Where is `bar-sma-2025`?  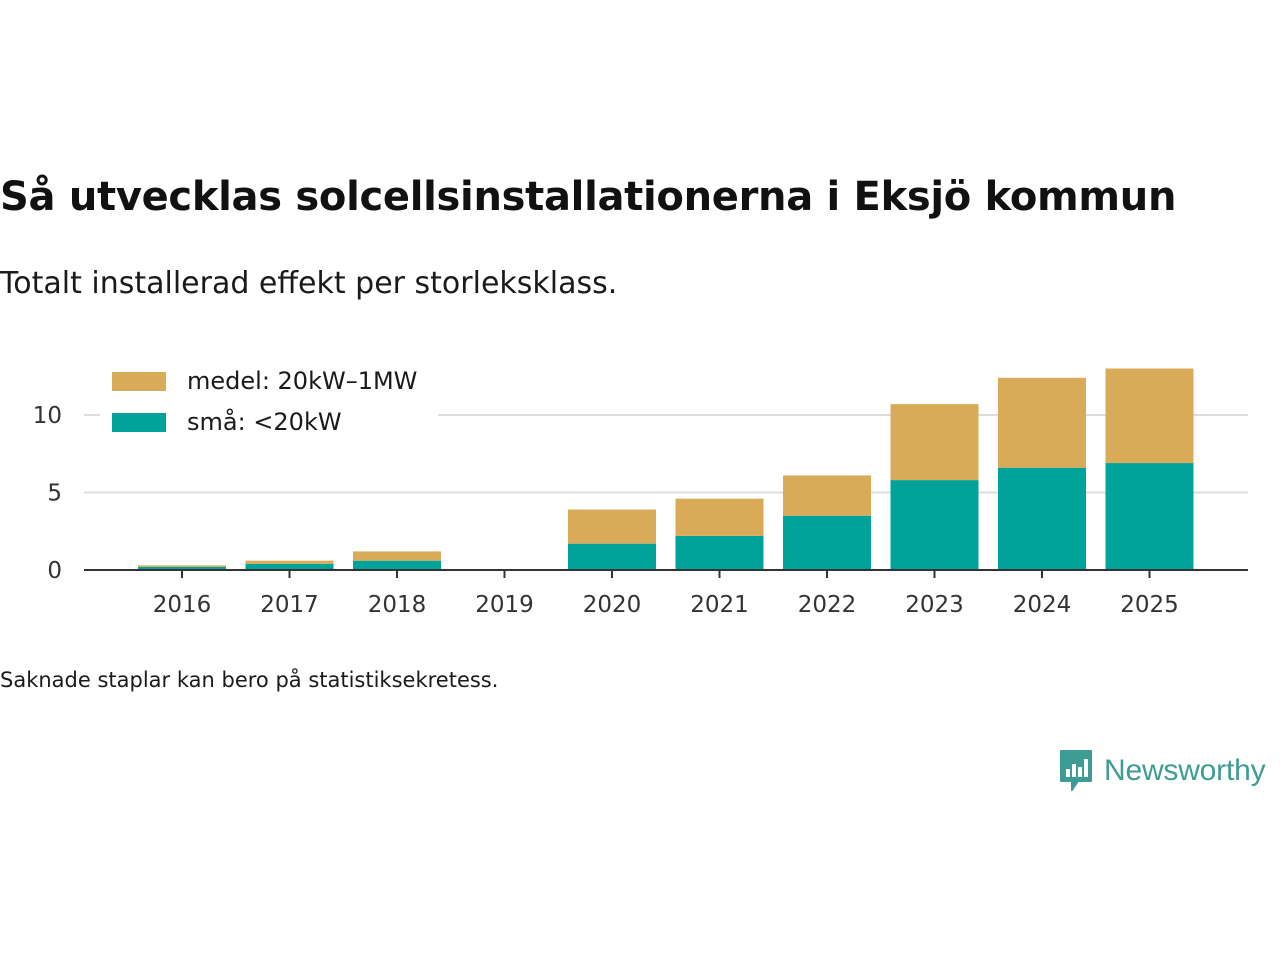 bar-sma-2025 is located at coordinates (1149, 516).